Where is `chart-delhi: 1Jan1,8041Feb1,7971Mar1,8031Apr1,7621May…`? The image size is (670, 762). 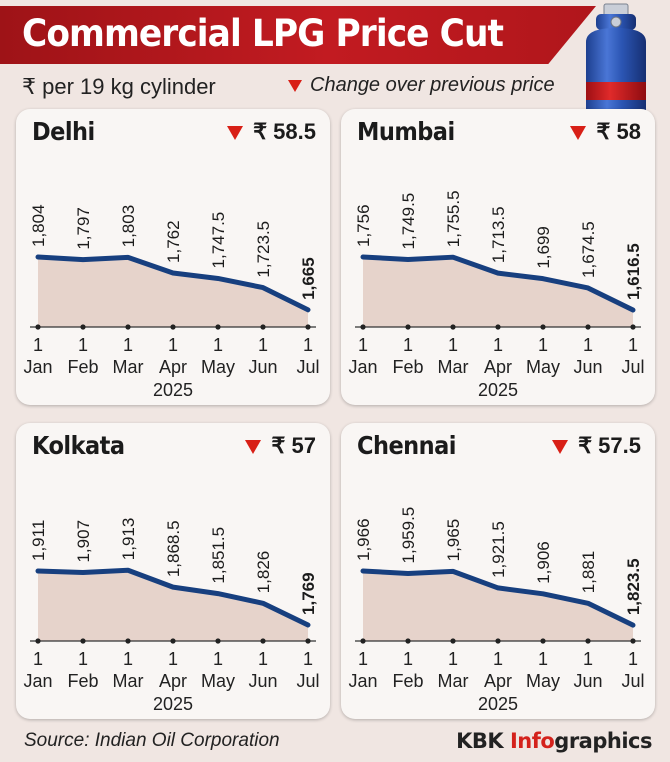 chart-delhi: 1Jan1,8041Feb1,7971Mar1,8031Apr1,7621May… is located at coordinates (171, 302).